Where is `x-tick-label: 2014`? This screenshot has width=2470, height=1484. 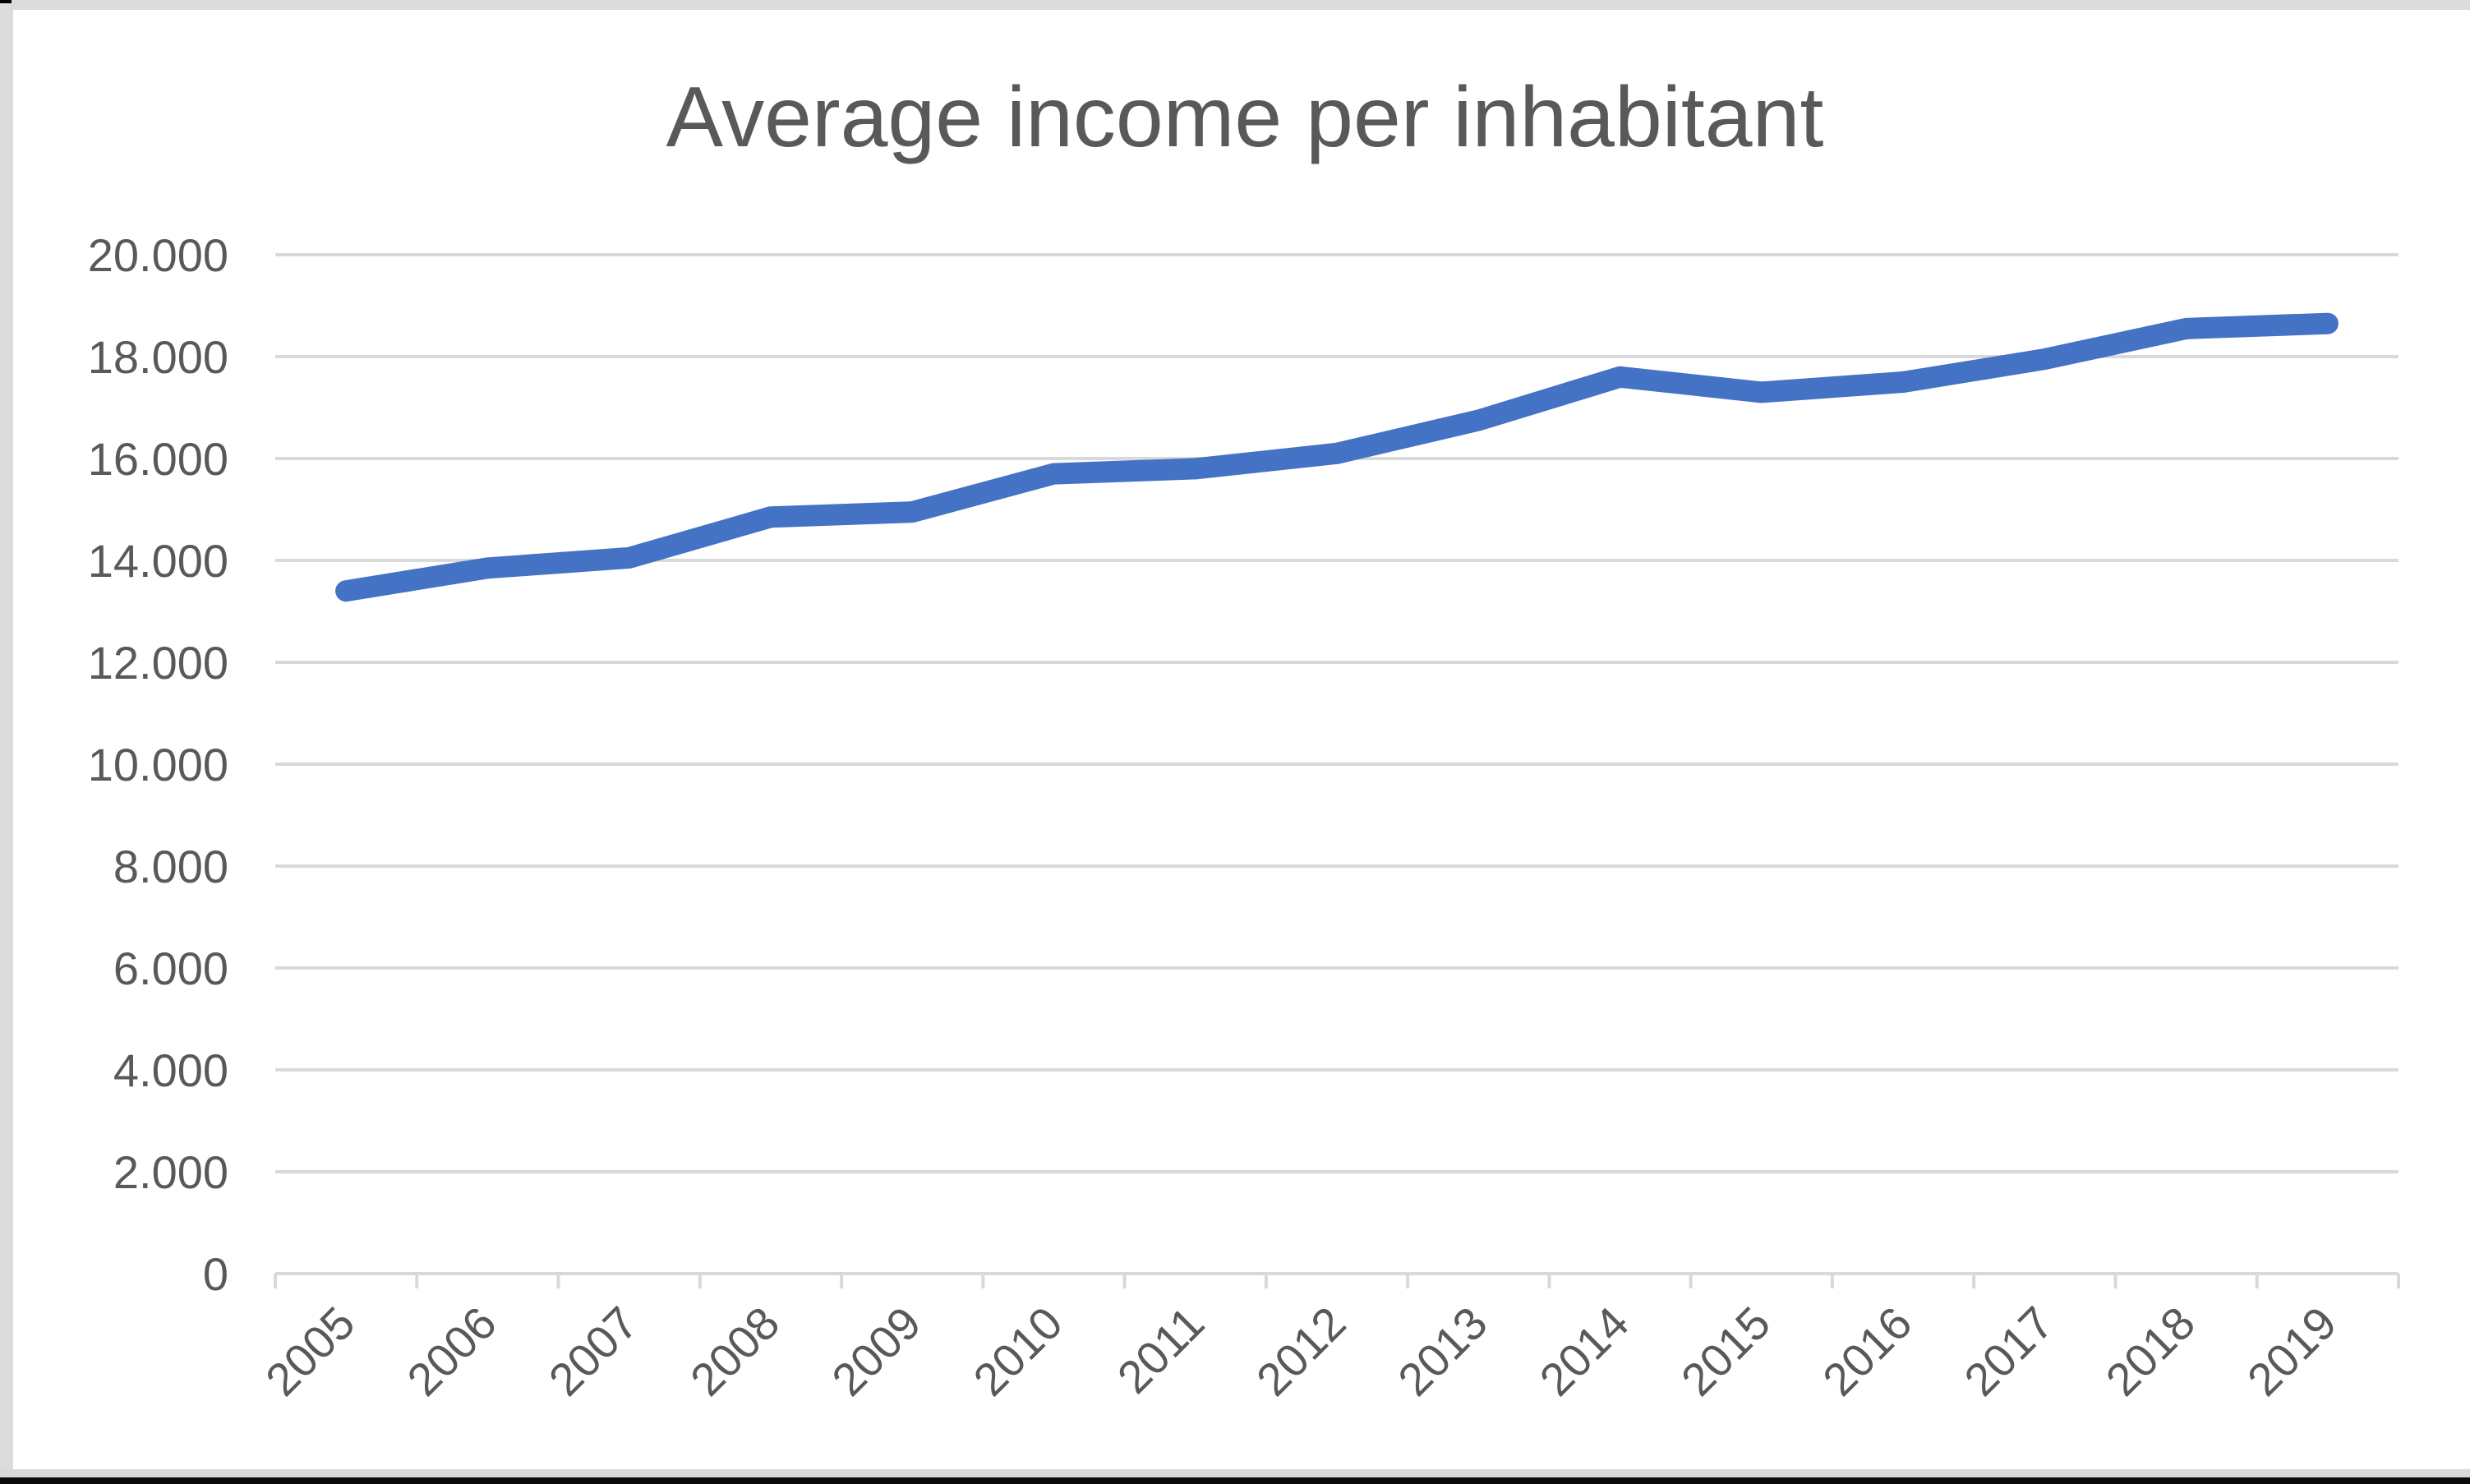 x-tick-label: 2014 is located at coordinates (1583, 1351).